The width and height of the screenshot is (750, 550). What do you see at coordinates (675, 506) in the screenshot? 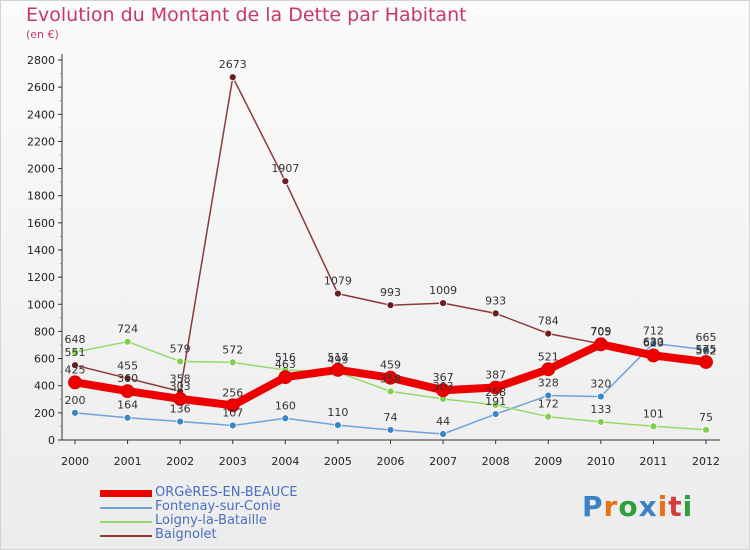
I see `logo-letter: t` at bounding box center [675, 506].